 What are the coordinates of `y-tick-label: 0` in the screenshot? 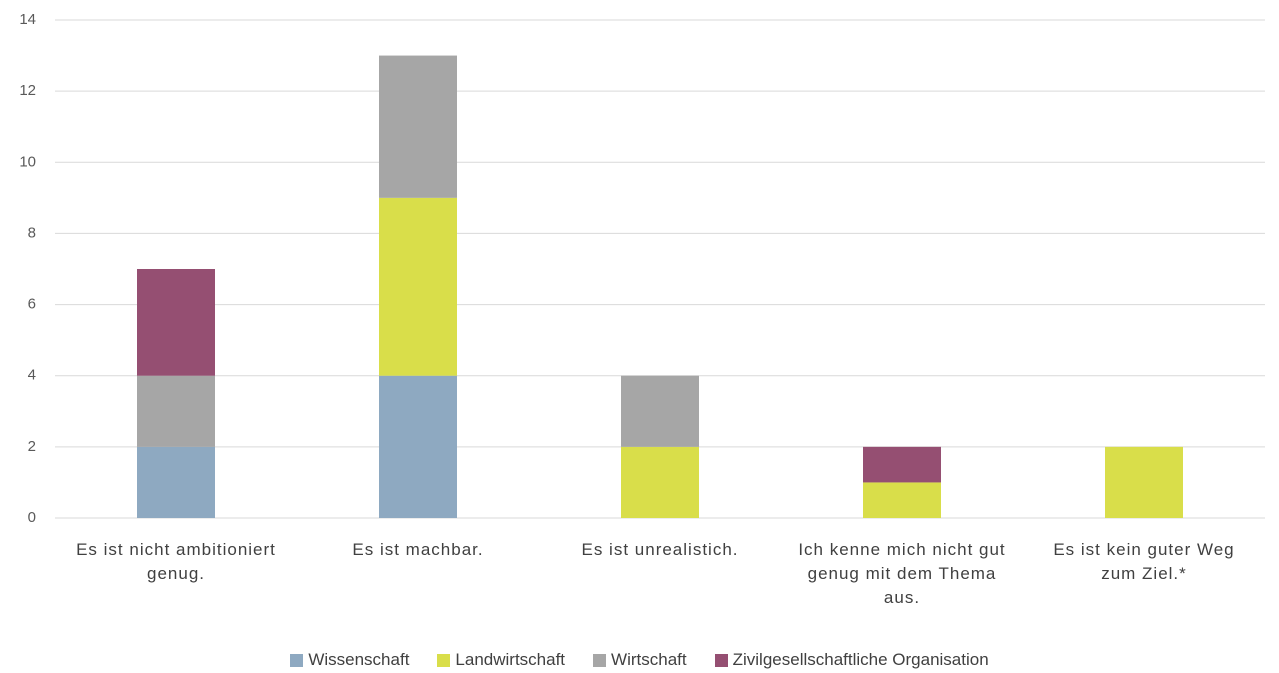 It's located at (32, 517).